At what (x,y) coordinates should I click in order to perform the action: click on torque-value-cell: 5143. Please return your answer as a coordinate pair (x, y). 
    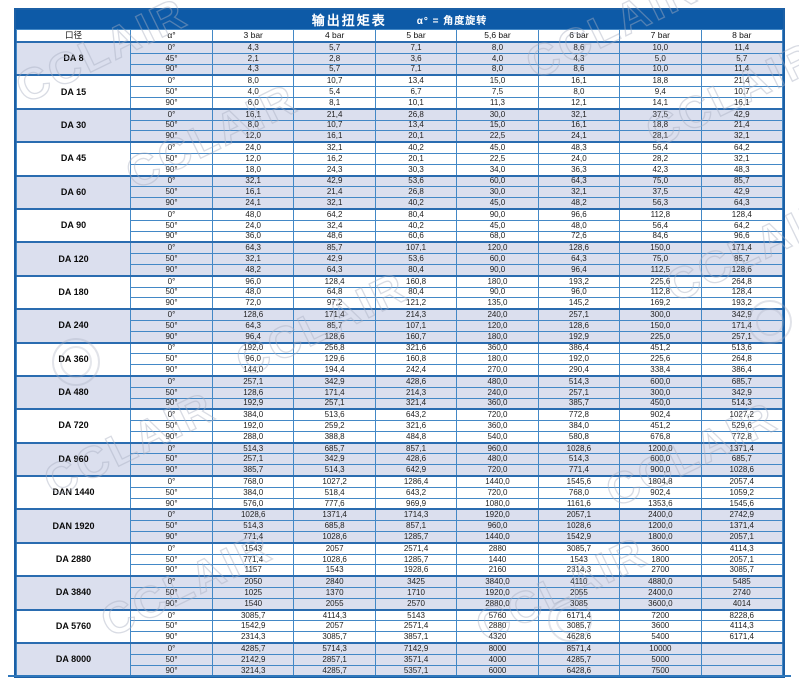
    Looking at the image, I should click on (416, 615).